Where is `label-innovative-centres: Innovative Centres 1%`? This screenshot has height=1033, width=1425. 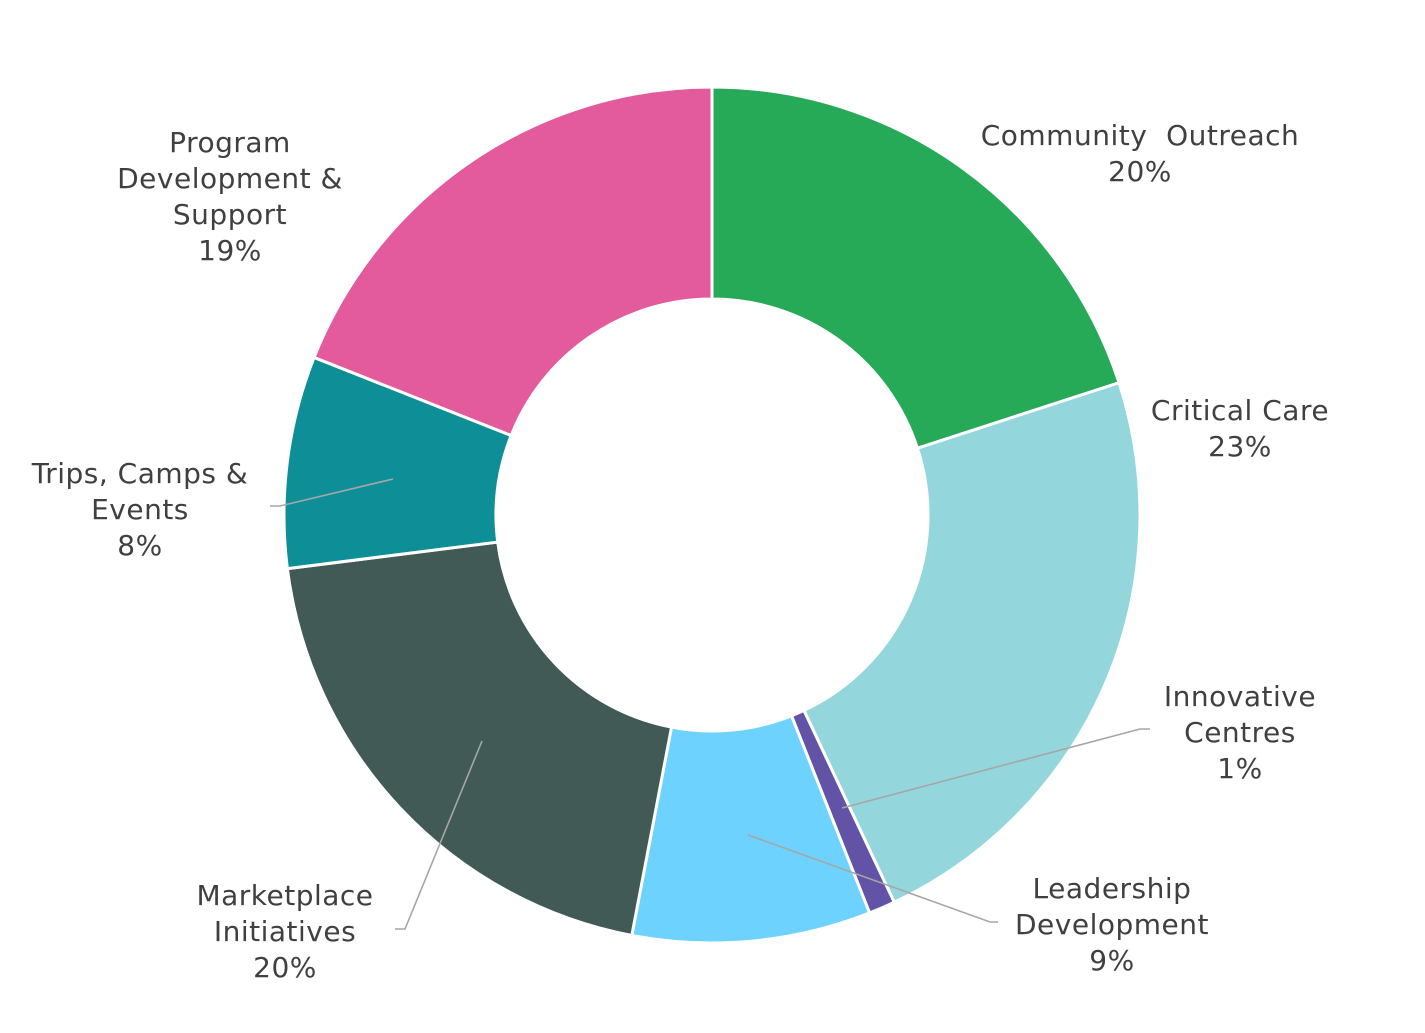 label-innovative-centres: Innovative Centres 1% is located at coordinates (1240, 732).